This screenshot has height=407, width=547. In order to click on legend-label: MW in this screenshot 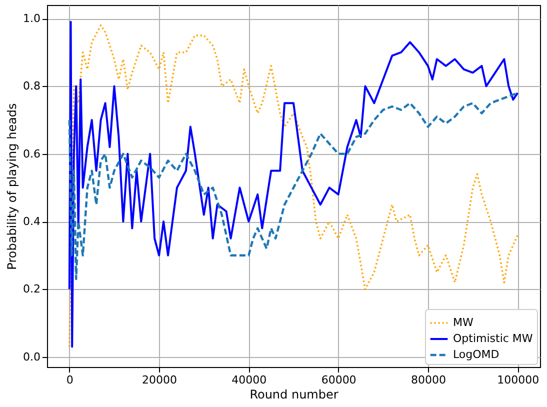, I will do `click(463, 322)`.